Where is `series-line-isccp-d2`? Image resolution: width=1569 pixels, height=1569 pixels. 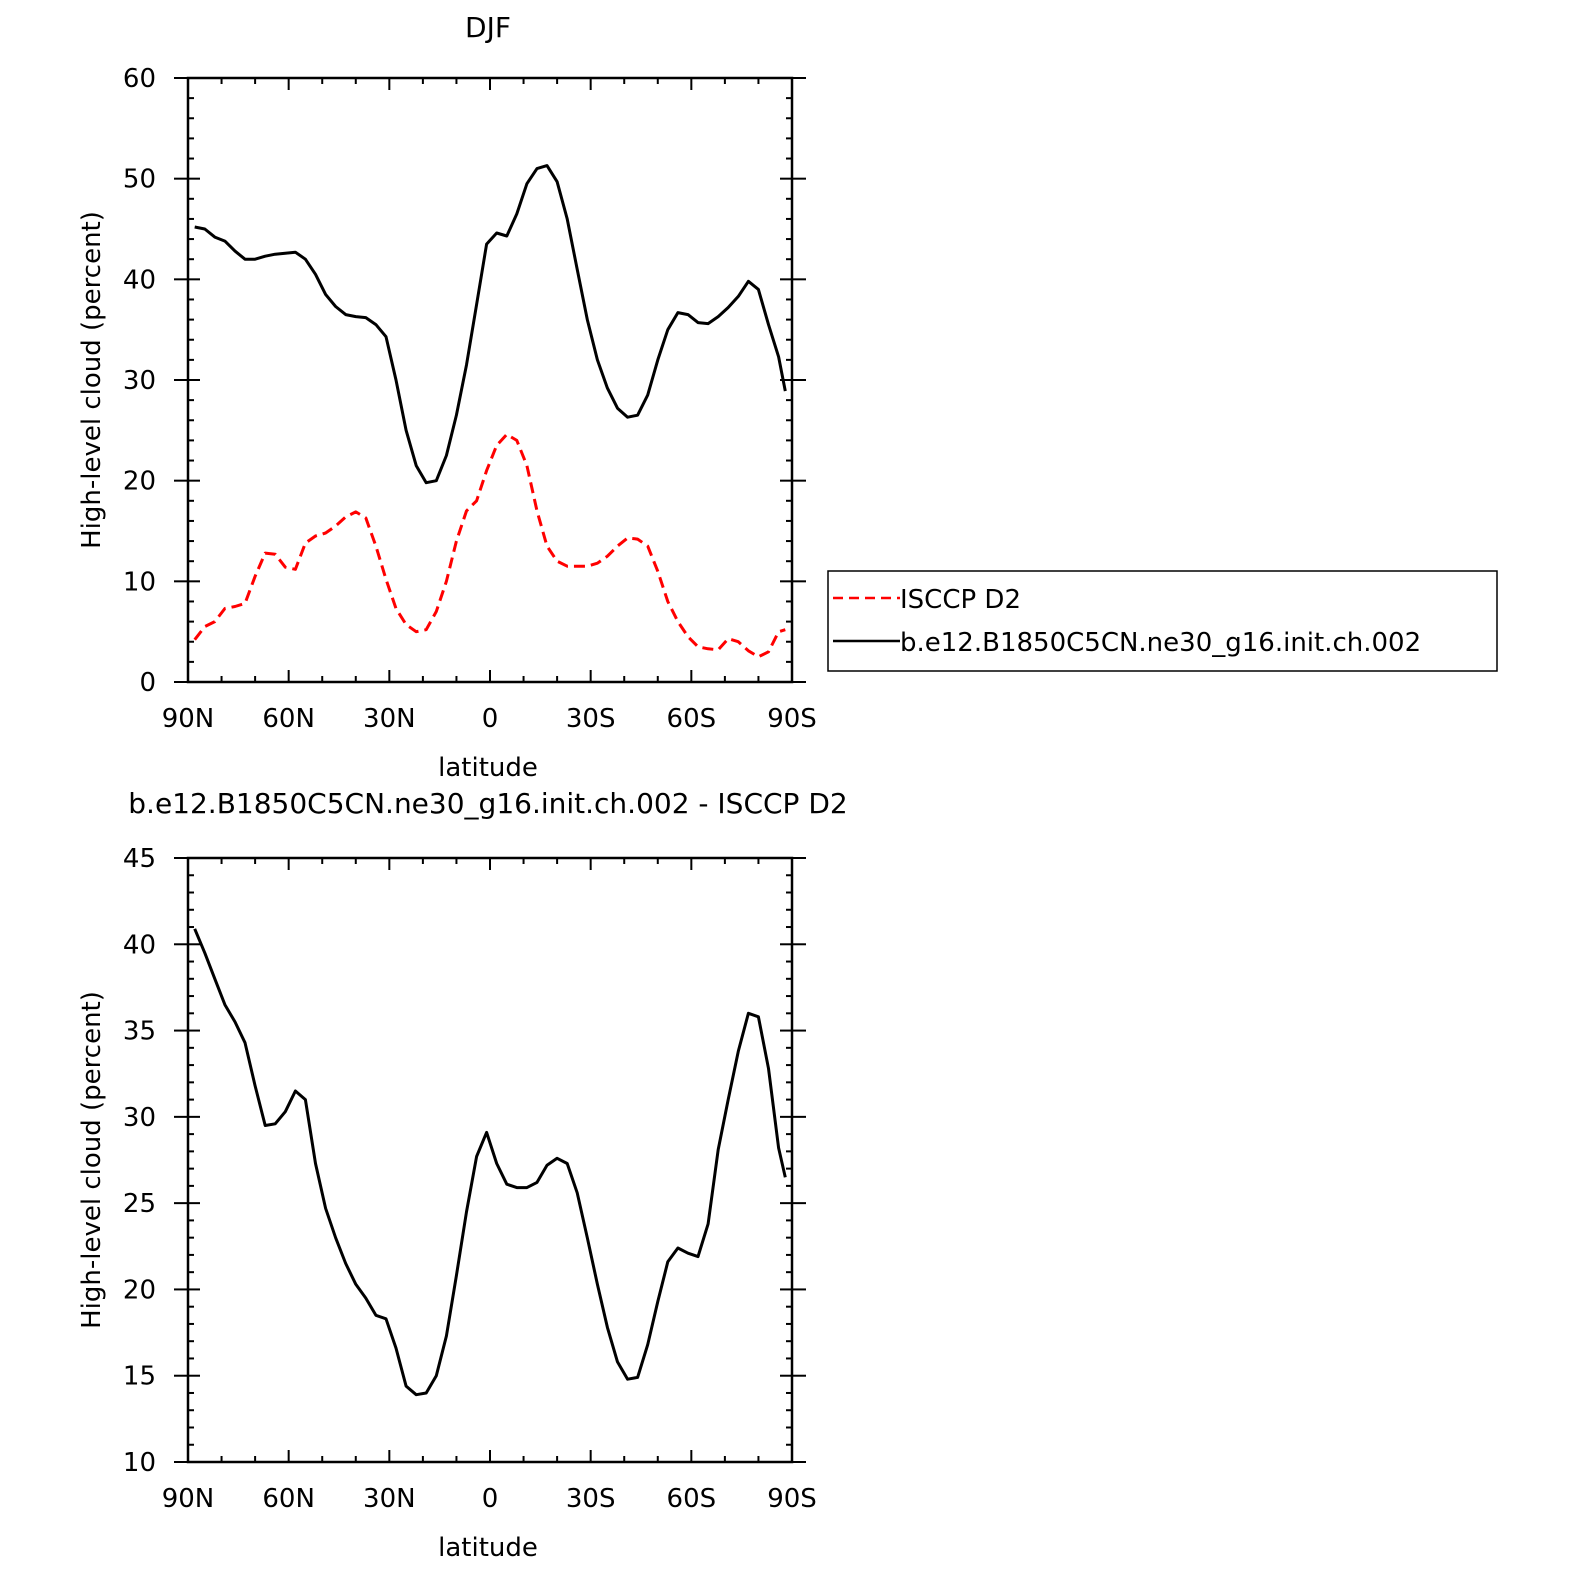 series-line-isccp-d2 is located at coordinates (489, 545).